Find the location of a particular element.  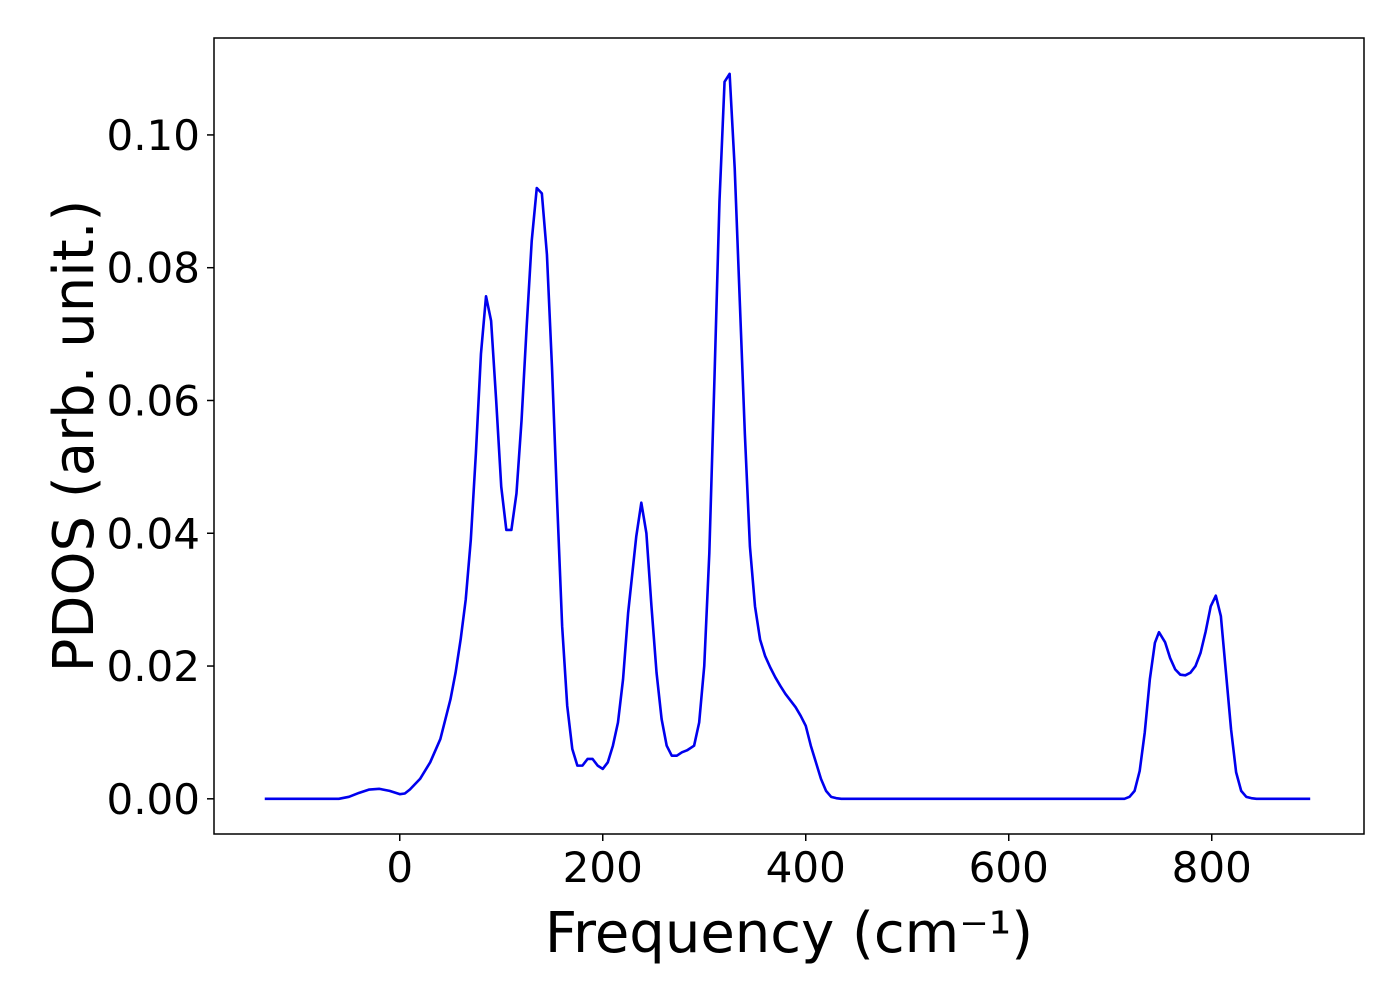

y-tick-label: 0.04 is located at coordinates (153, 533).